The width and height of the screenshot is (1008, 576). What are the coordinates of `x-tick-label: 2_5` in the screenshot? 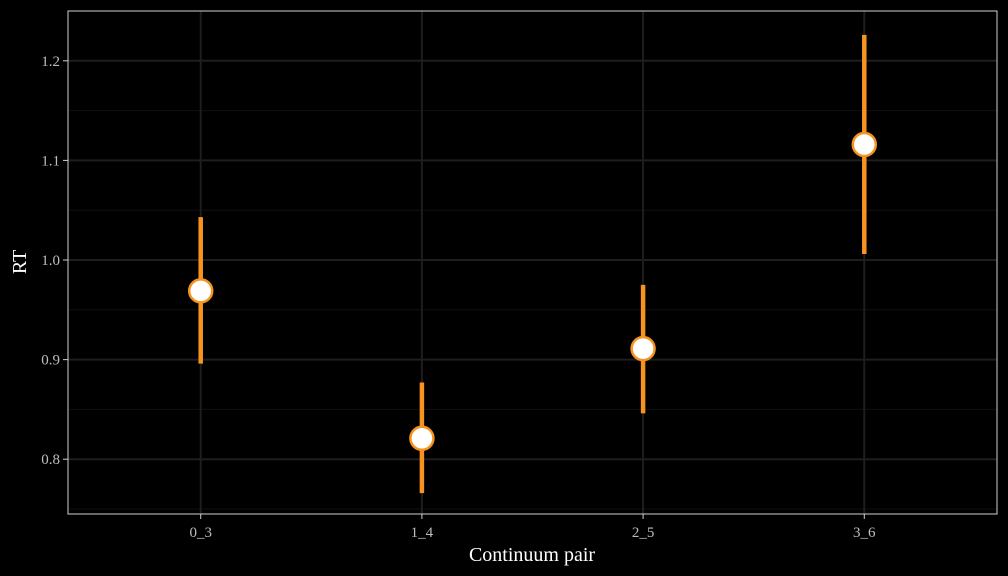 It's located at (643, 533).